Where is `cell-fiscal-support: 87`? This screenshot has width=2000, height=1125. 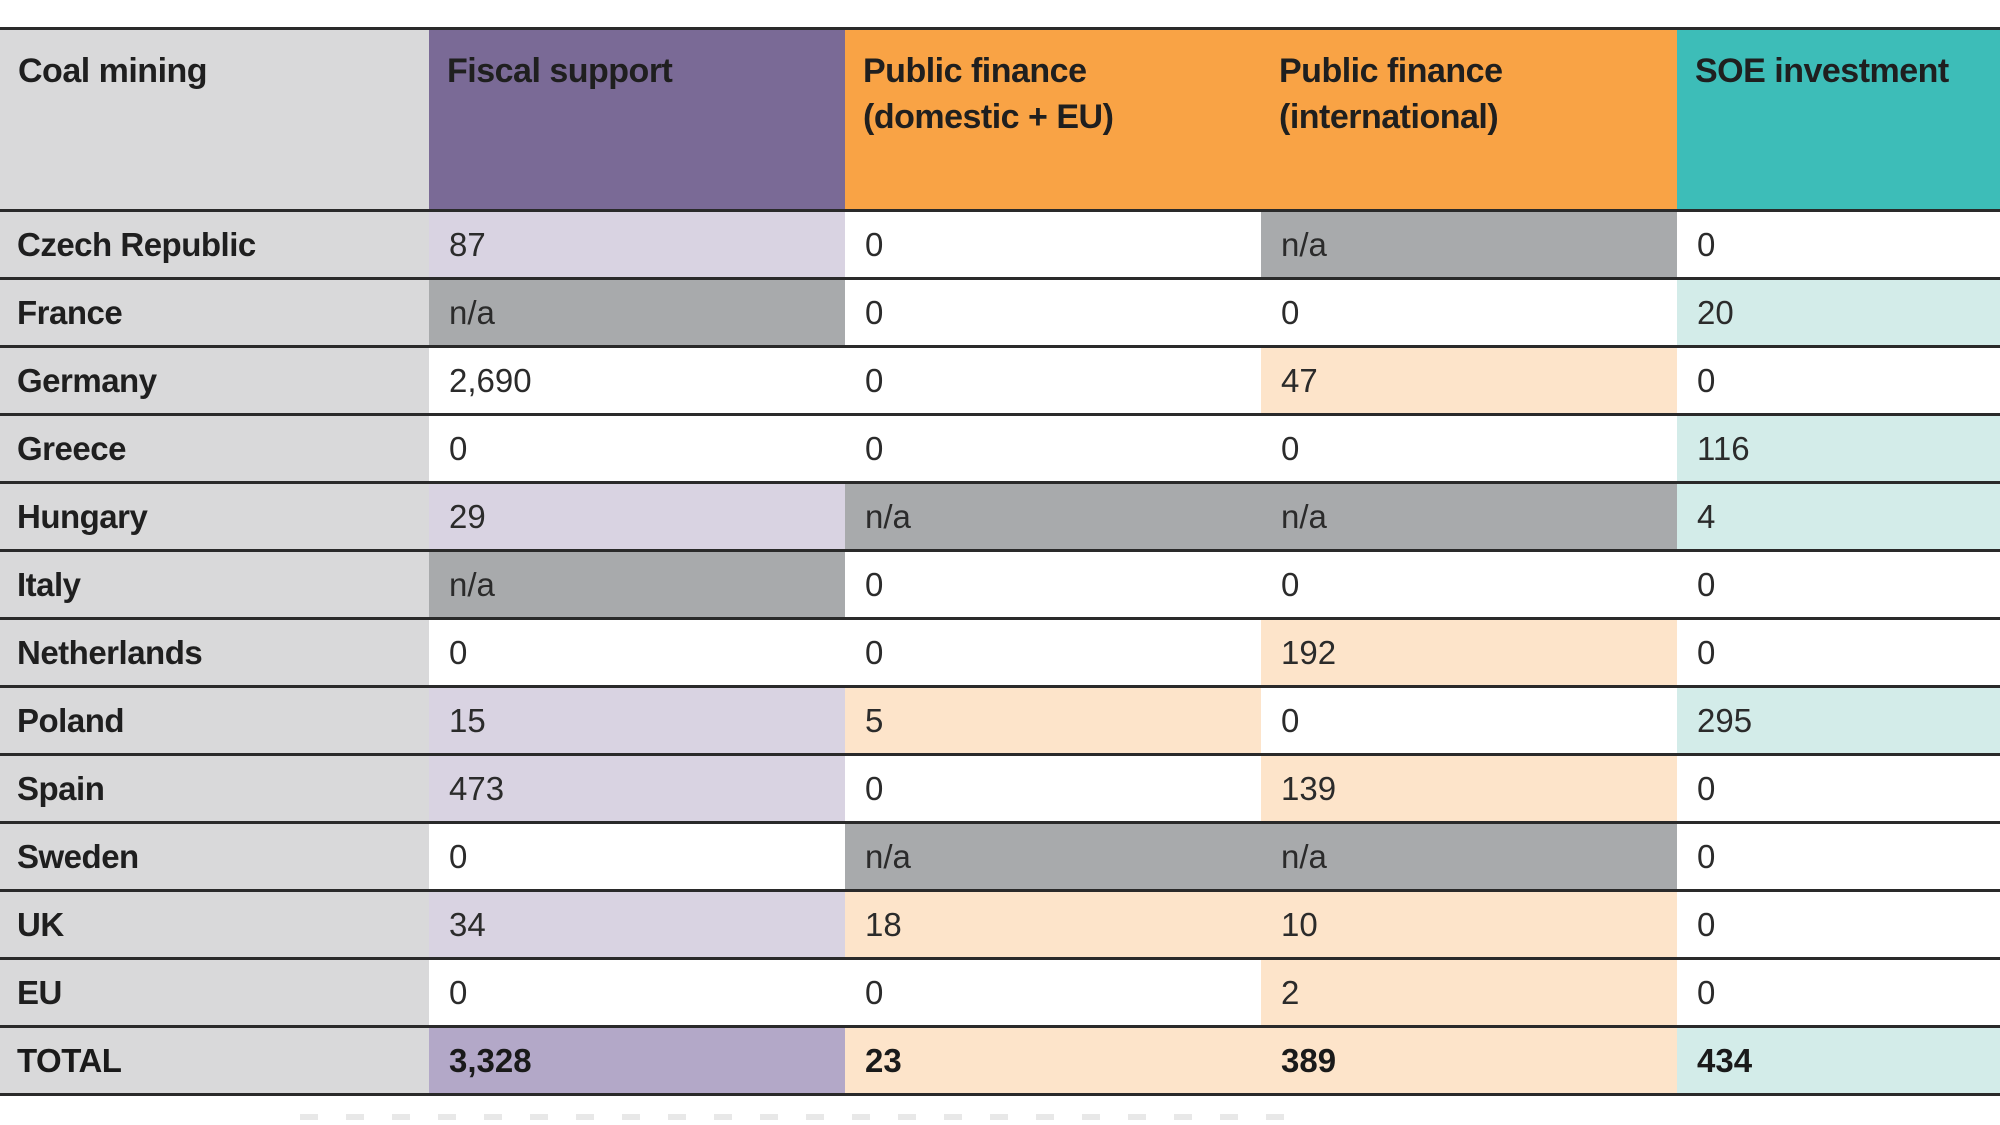
cell-fiscal-support: 87 is located at coordinates (637, 245).